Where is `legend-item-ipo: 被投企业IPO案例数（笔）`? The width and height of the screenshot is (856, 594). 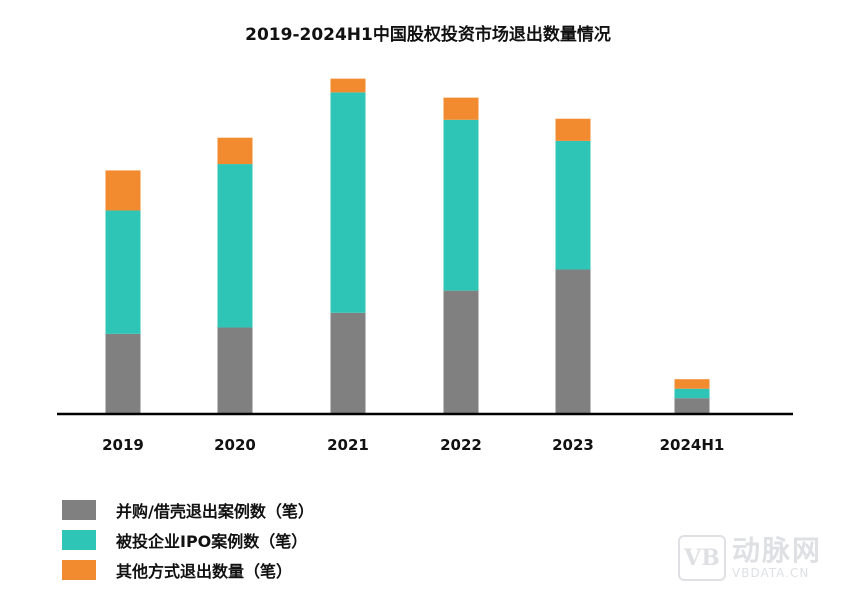
legend-item-ipo: 被投企业IPO案例数（笔） is located at coordinates (188, 540).